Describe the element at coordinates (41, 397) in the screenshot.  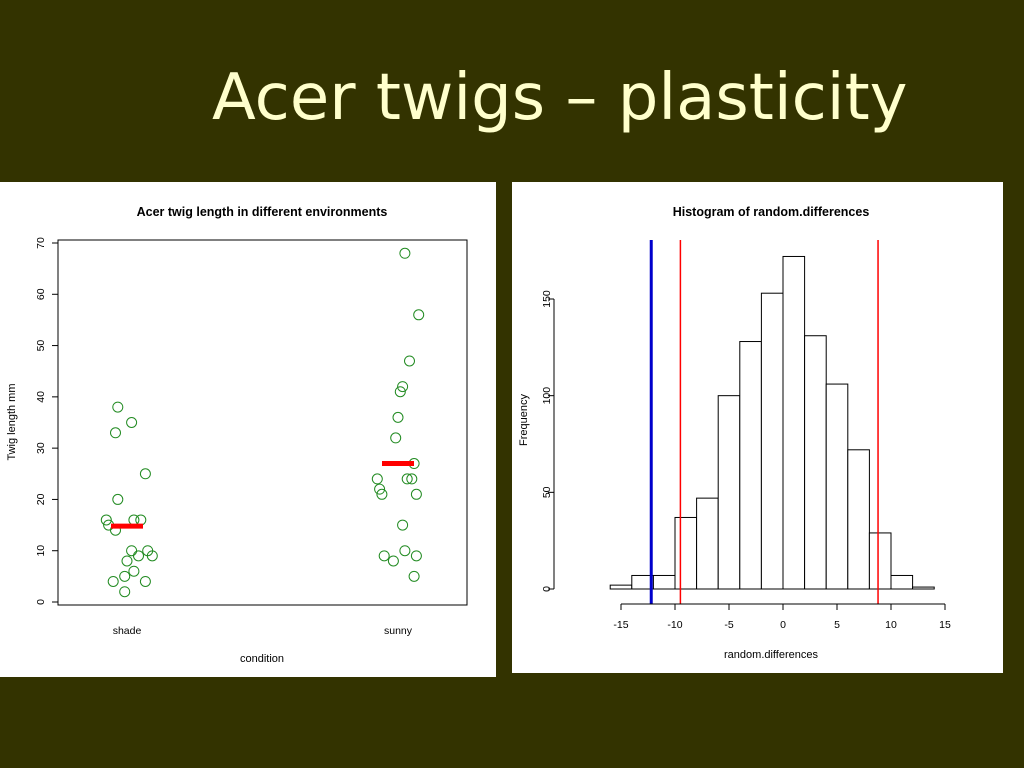
I see `y-tick-label: 40` at that location.